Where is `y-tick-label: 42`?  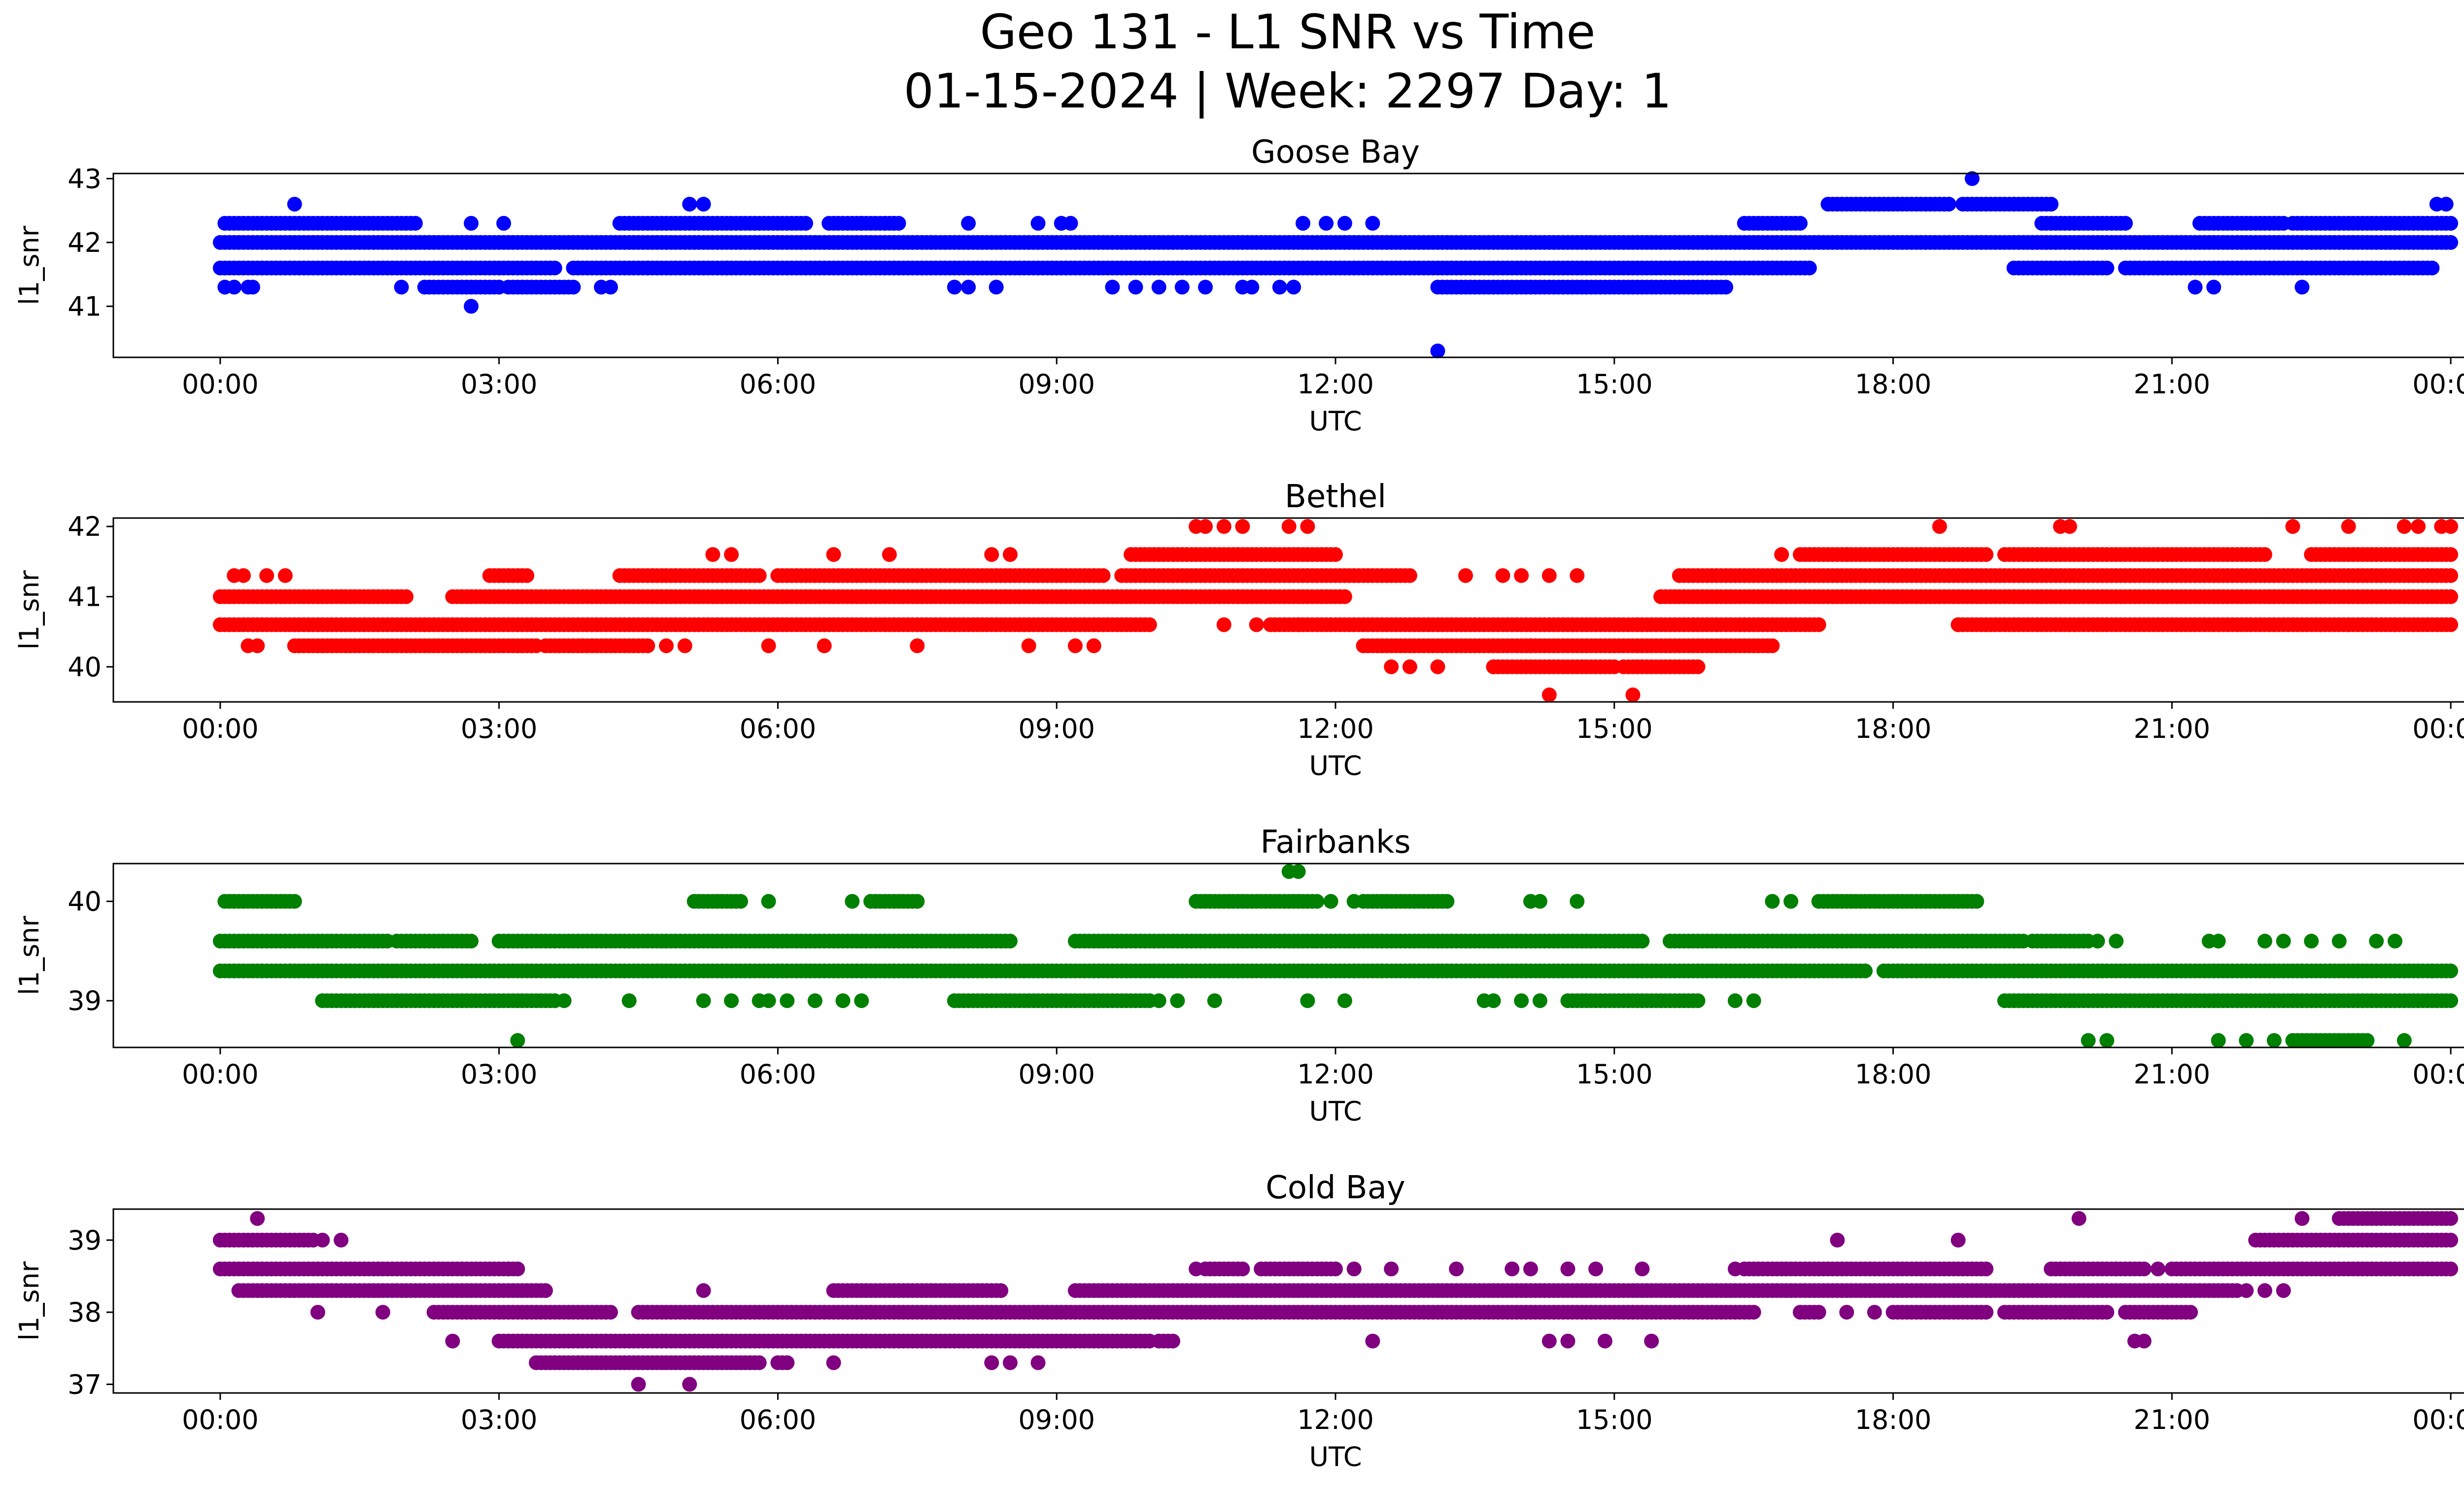
y-tick-label: 42 is located at coordinates (85, 526).